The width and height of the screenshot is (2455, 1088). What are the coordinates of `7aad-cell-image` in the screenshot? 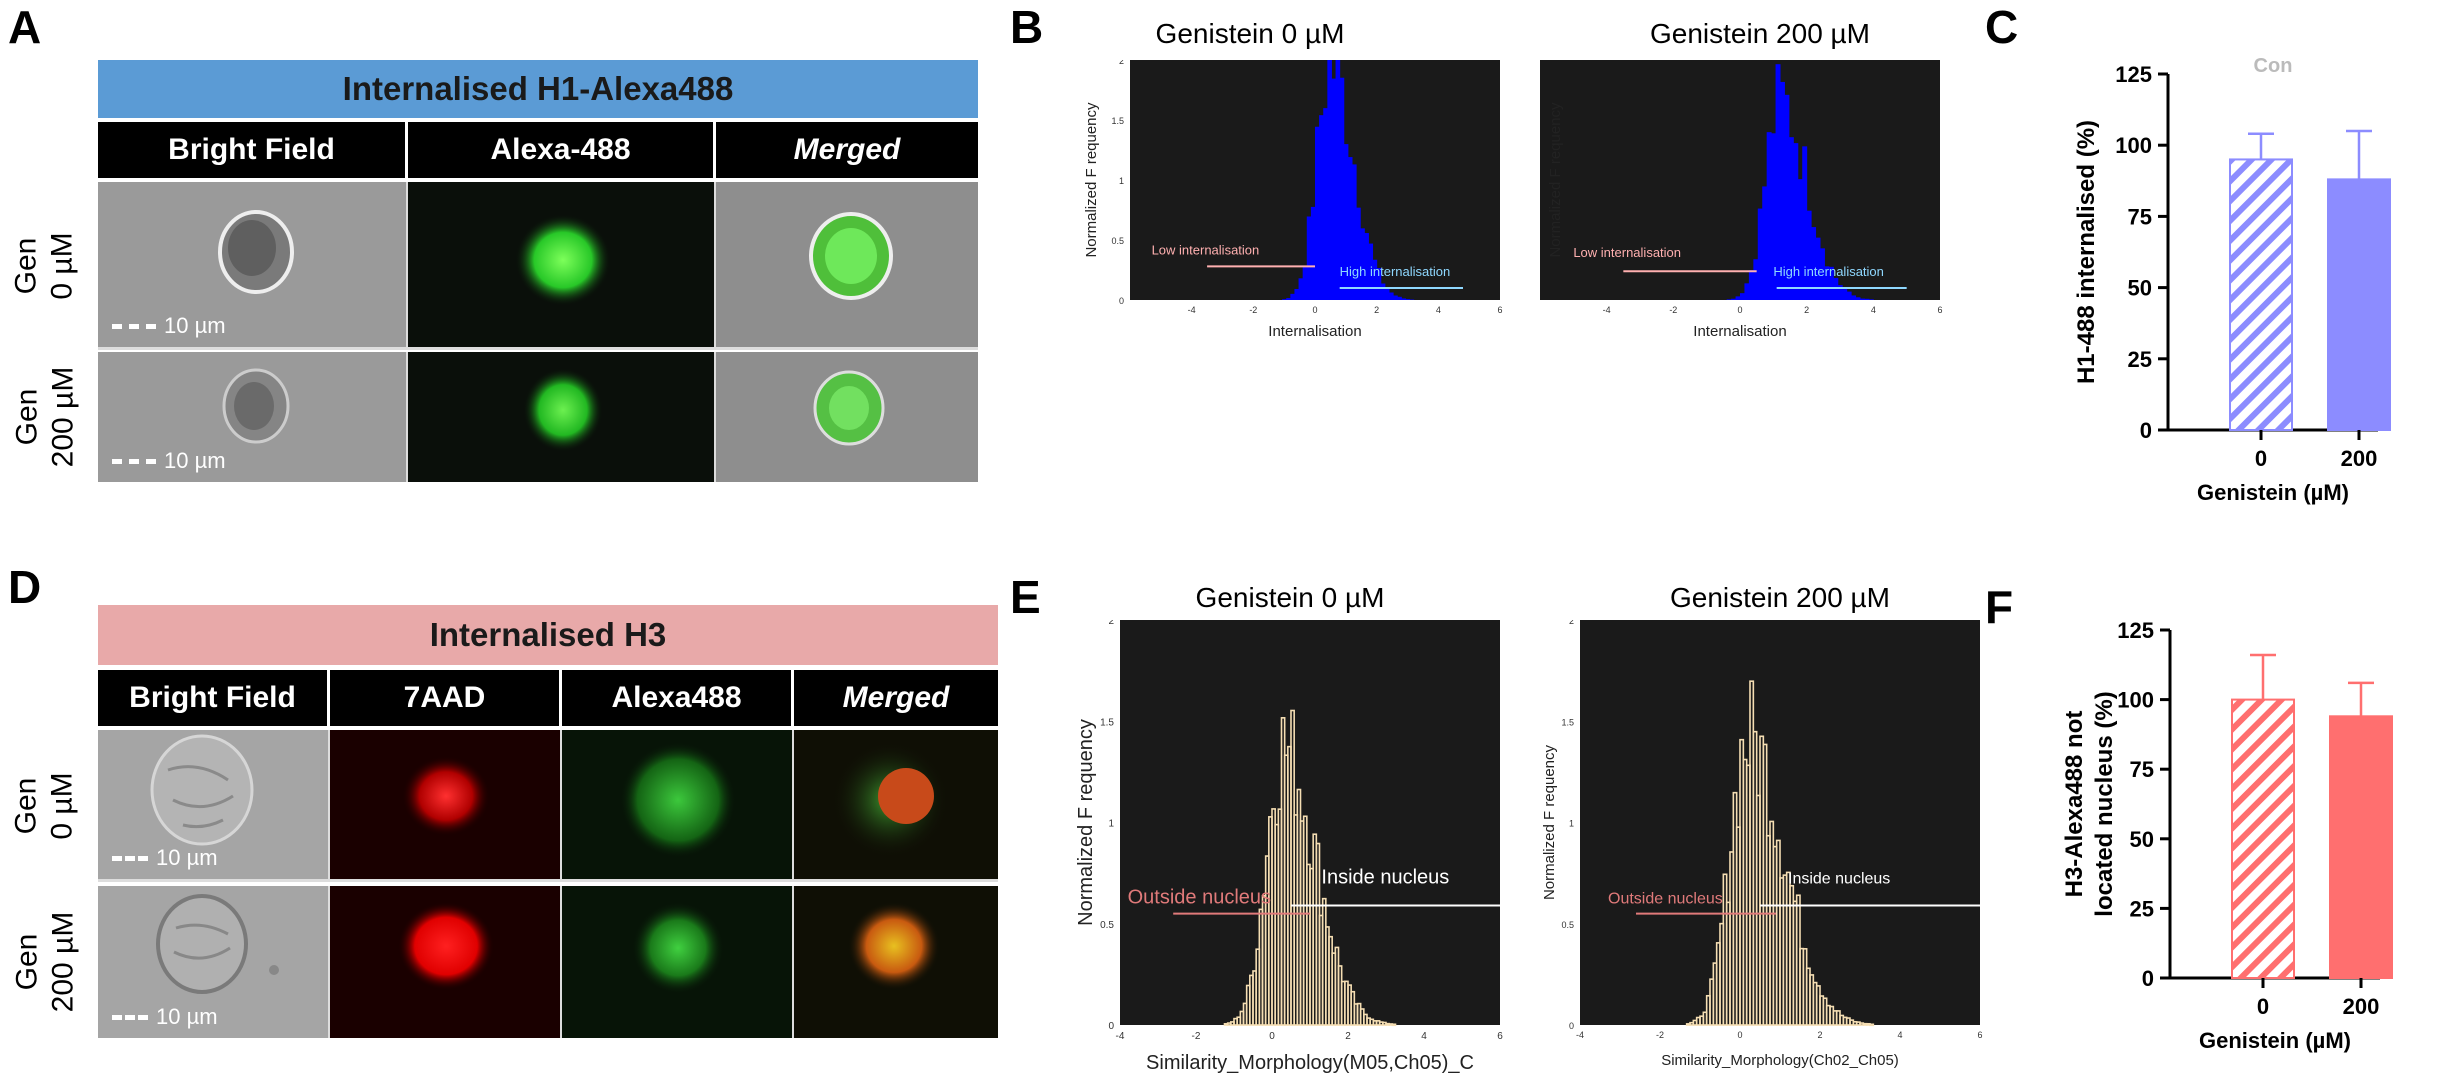 It's located at (446, 962).